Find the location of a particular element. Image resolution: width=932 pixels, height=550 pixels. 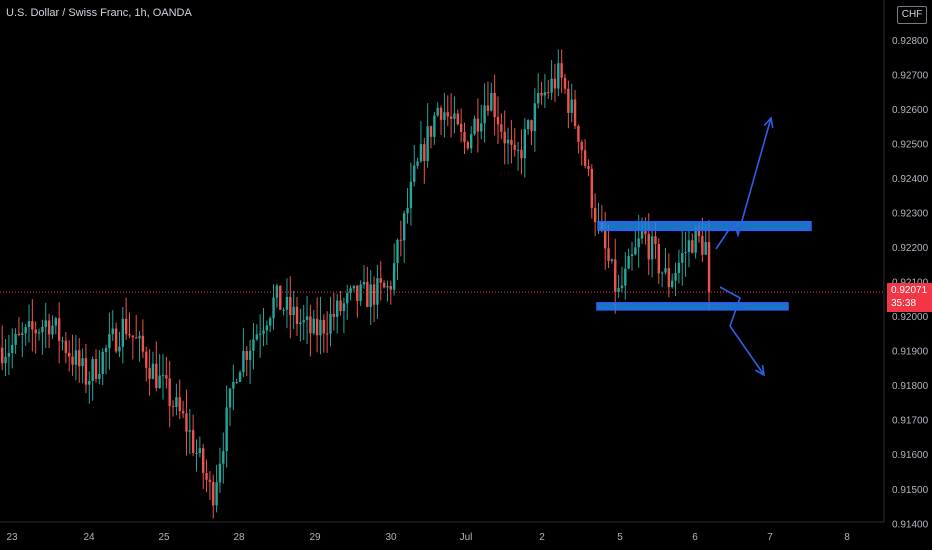

projection-arrows is located at coordinates (744, 246).